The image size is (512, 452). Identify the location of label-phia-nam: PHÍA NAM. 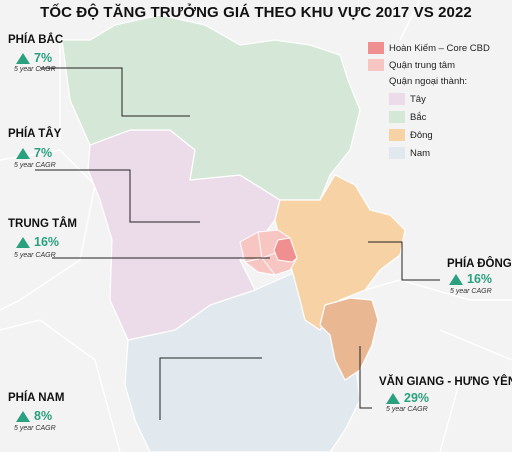
(36, 398).